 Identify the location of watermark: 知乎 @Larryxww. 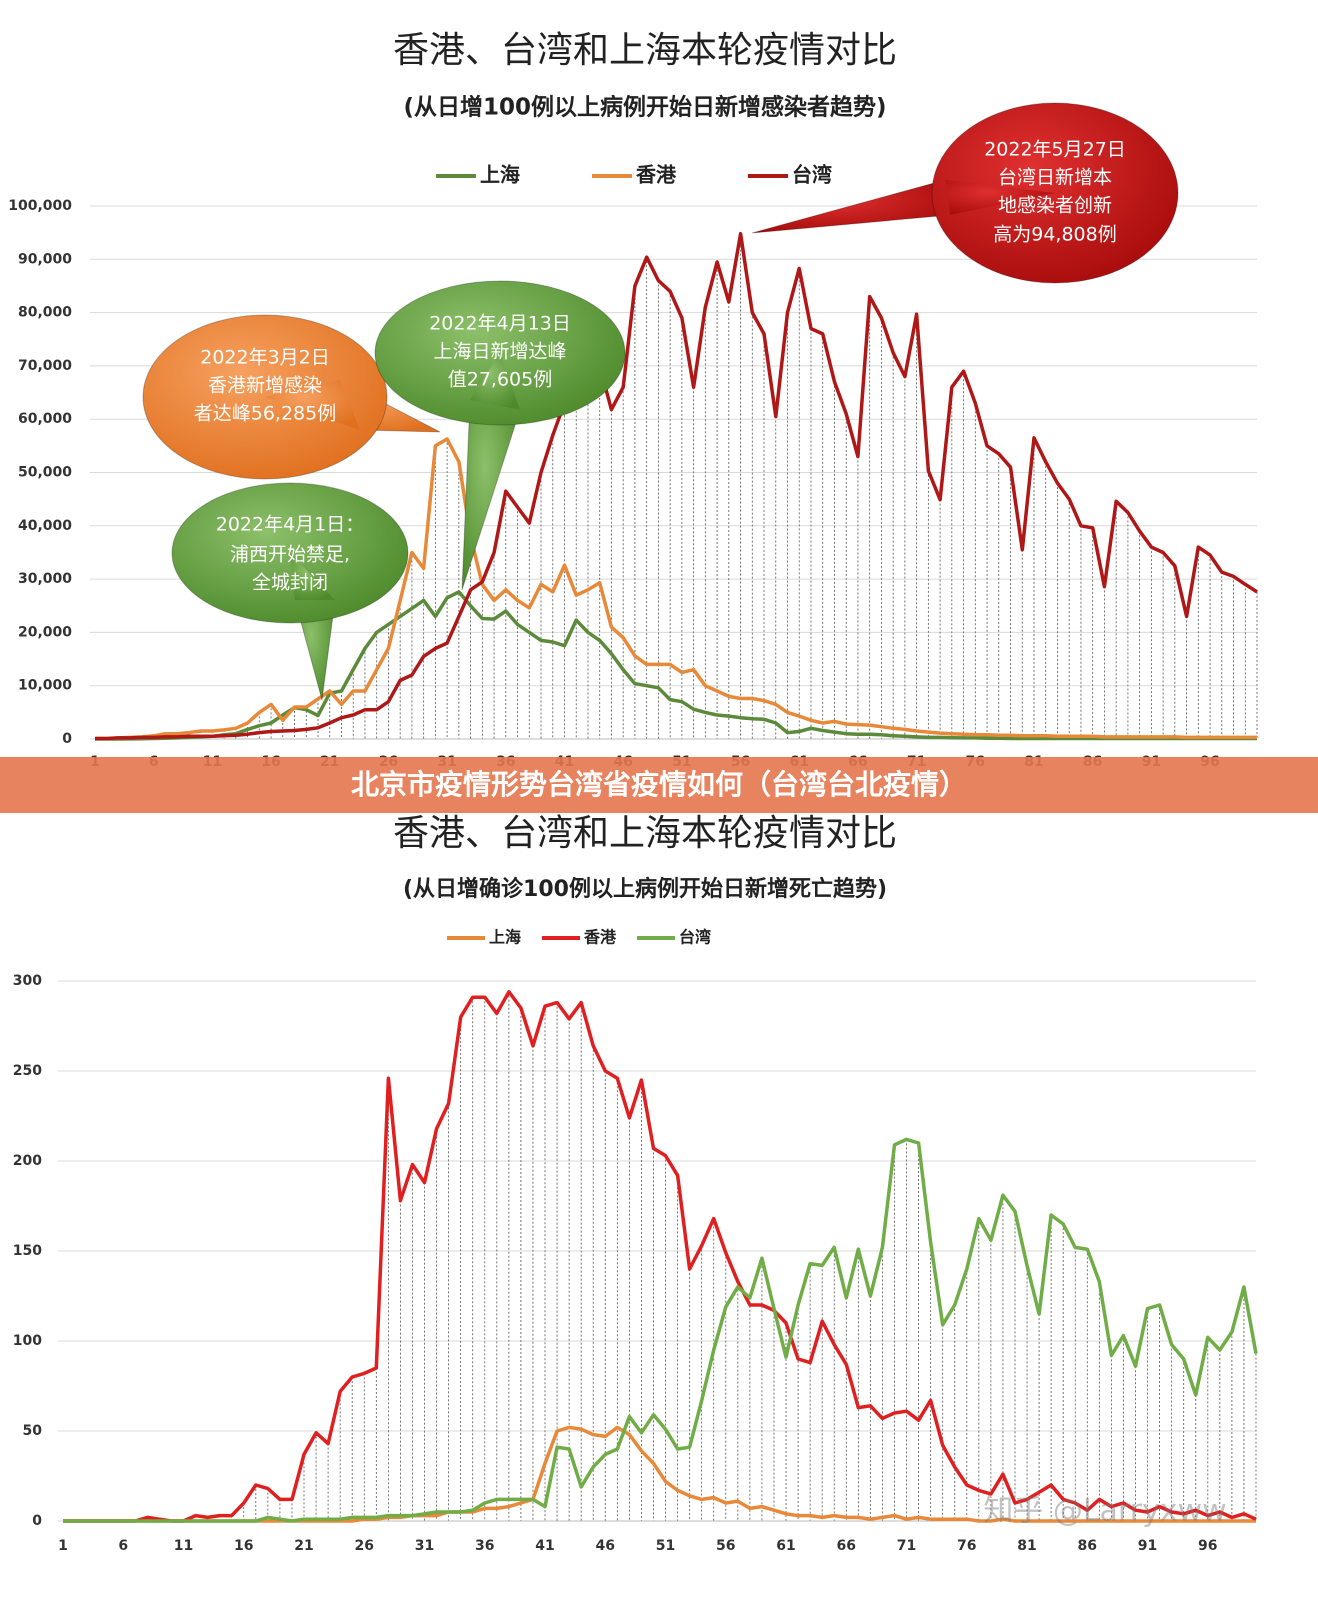
(1104, 1511).